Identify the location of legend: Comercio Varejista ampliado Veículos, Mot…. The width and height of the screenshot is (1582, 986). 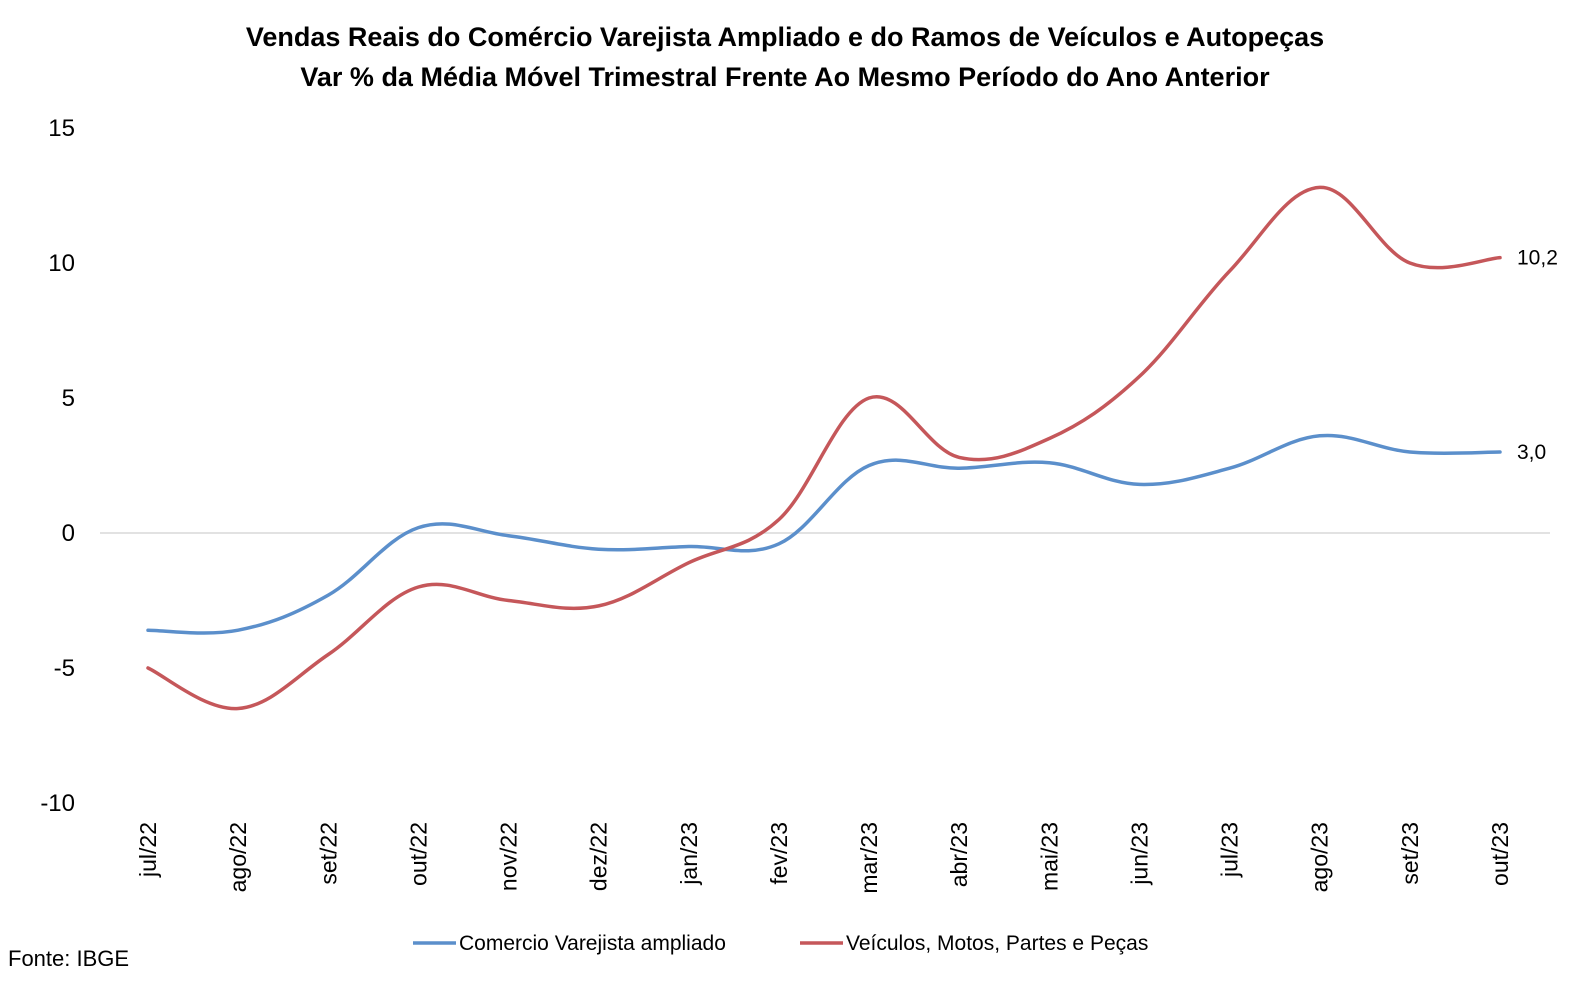
(780, 943).